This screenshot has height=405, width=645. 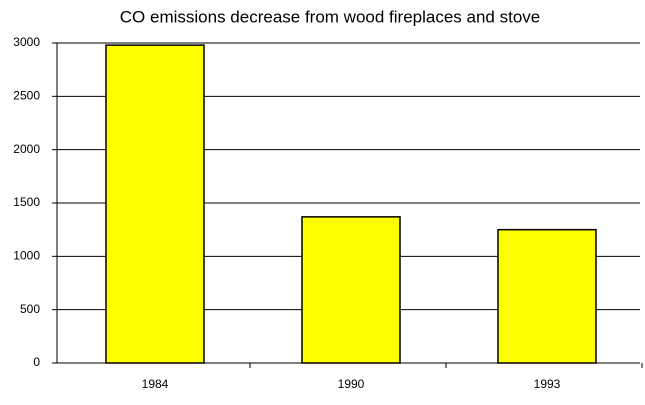 I want to click on x-tick-label: 1990, so click(x=351, y=384).